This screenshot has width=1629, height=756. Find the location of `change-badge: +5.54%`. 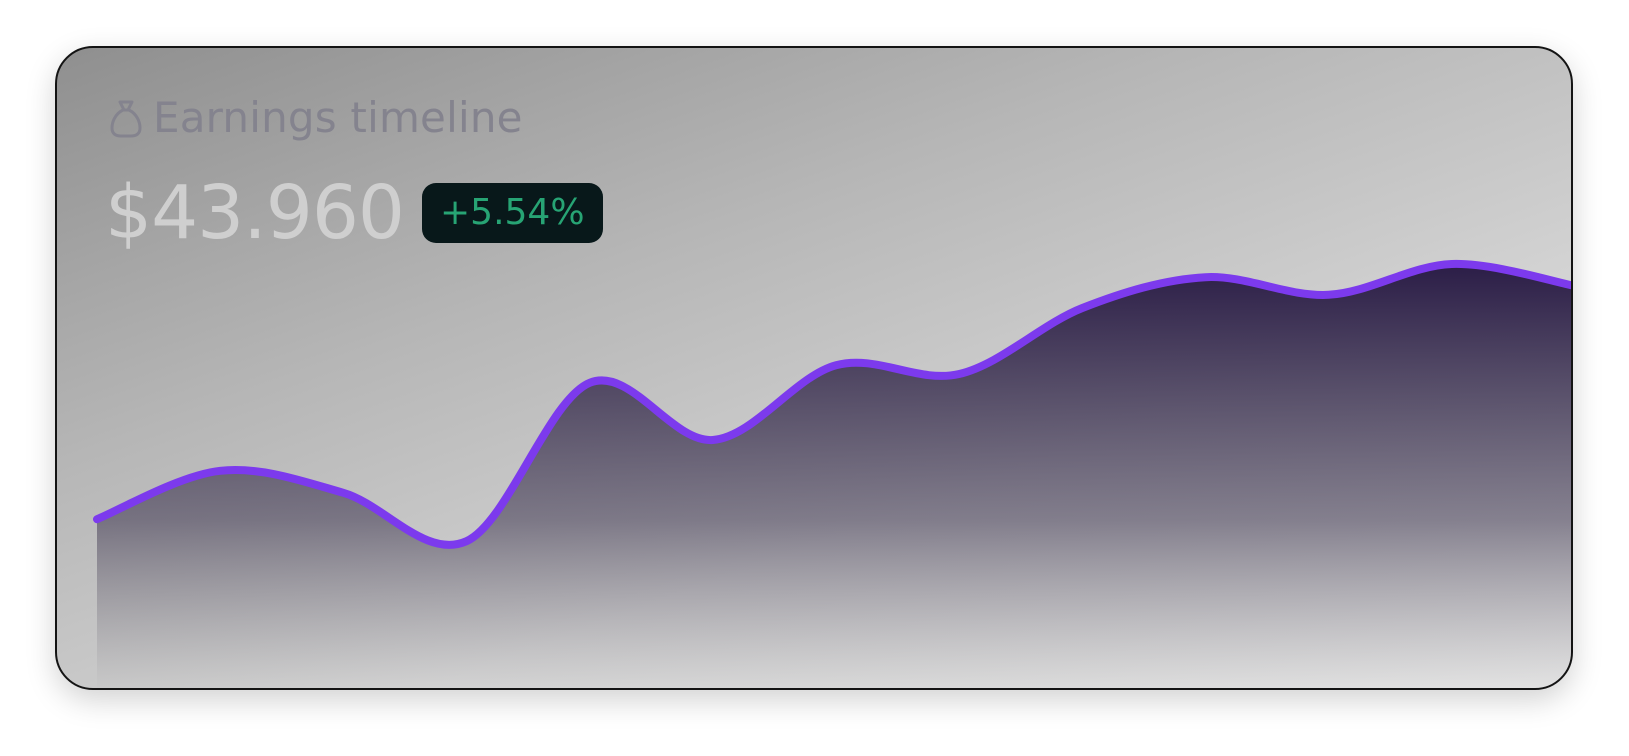

change-badge: +5.54% is located at coordinates (512, 213).